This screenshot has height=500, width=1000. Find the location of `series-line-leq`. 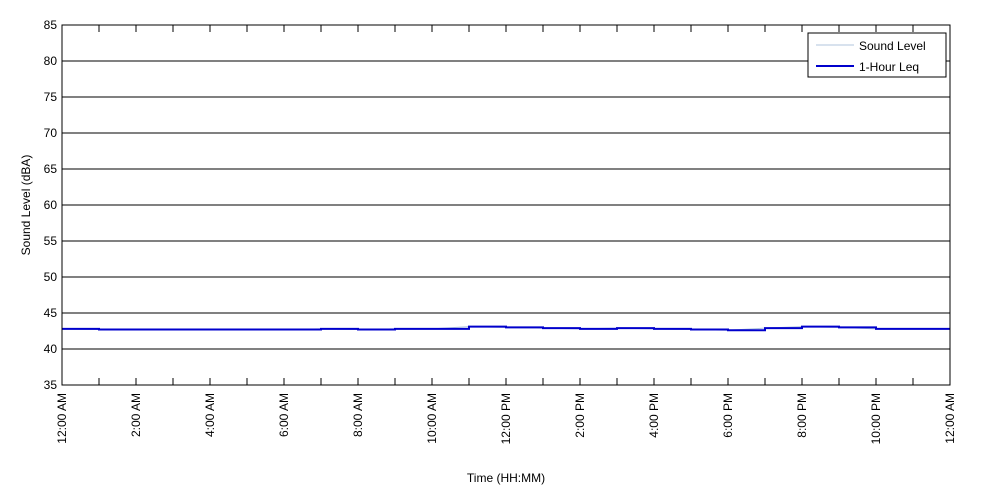

series-line-leq is located at coordinates (506, 328).